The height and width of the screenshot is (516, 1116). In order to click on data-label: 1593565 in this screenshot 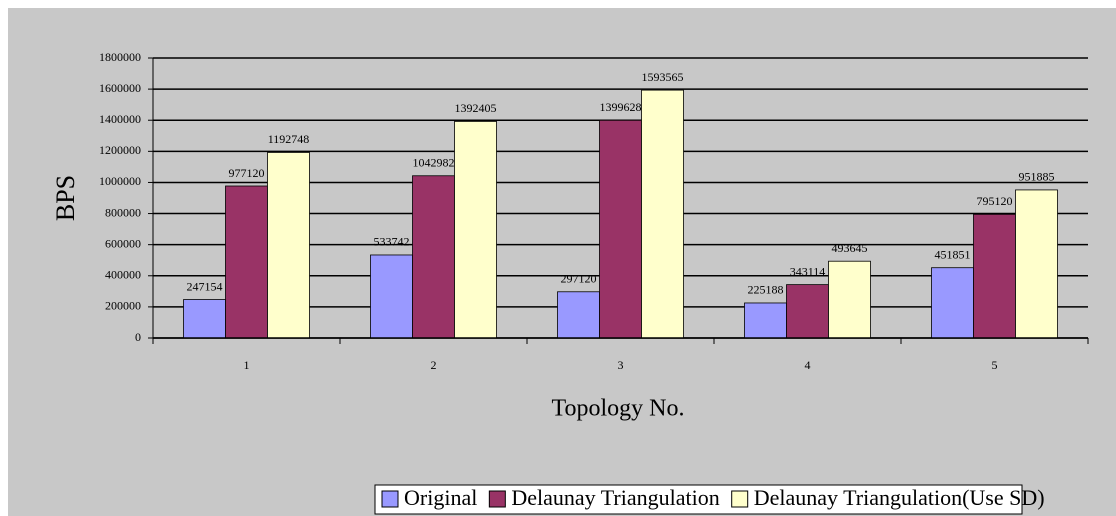, I will do `click(663, 77)`.